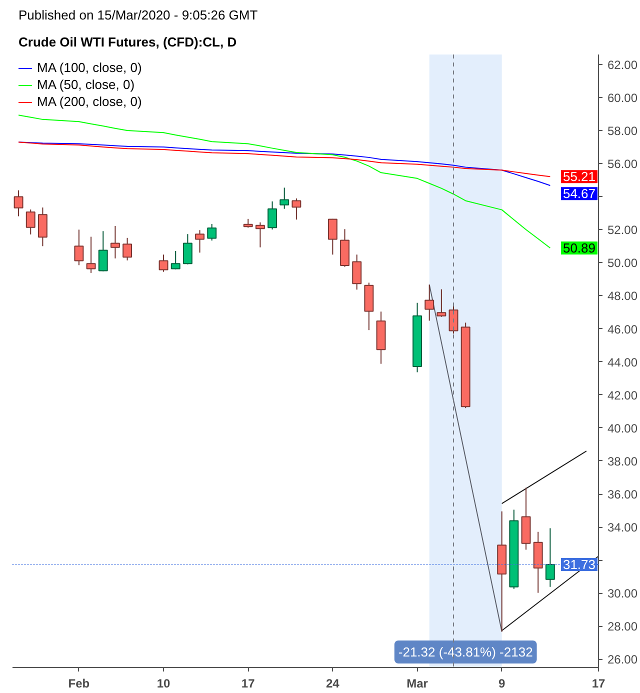 The image size is (640, 693). What do you see at coordinates (623, 461) in the screenshot?
I see `y-tick-label: 38.00` at bounding box center [623, 461].